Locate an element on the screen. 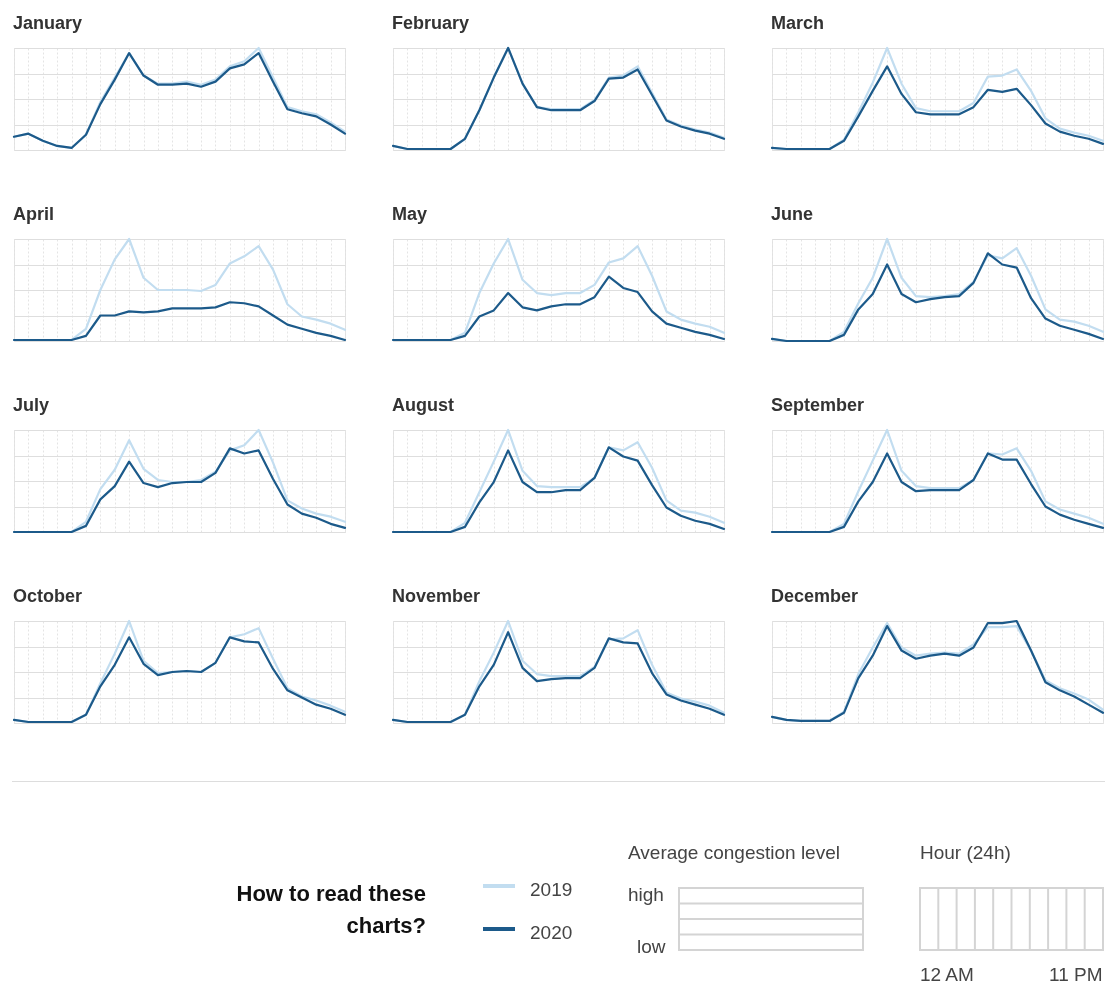 The width and height of the screenshot is (1105, 984). chart-title: June is located at coordinates (791, 213).